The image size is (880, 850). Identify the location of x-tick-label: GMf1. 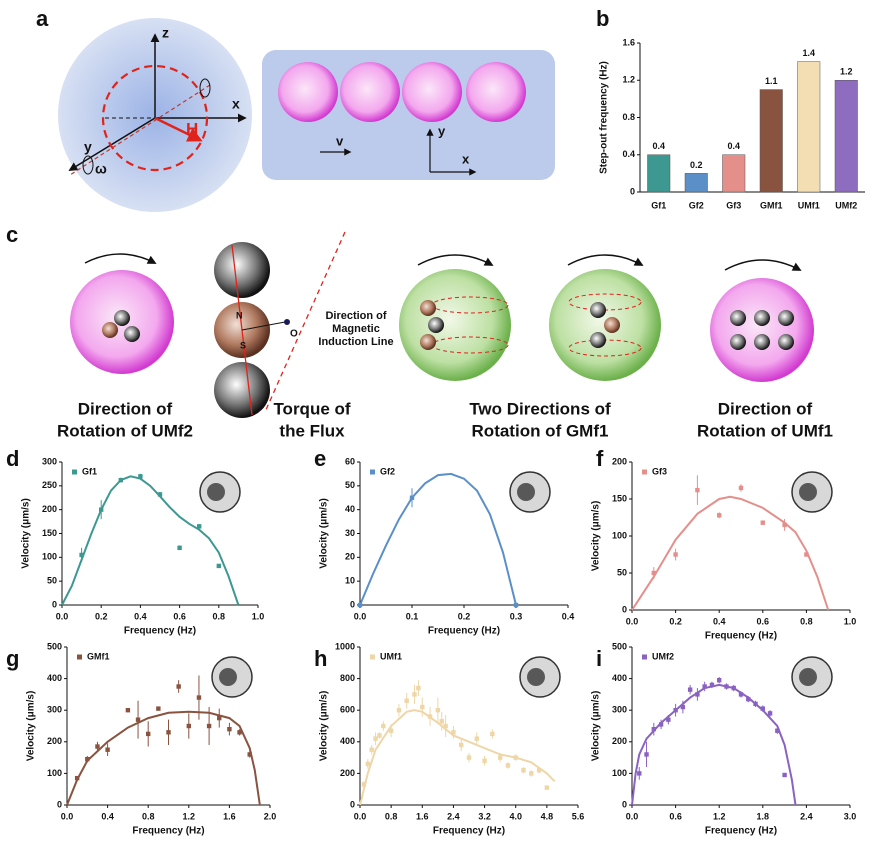
(771, 205).